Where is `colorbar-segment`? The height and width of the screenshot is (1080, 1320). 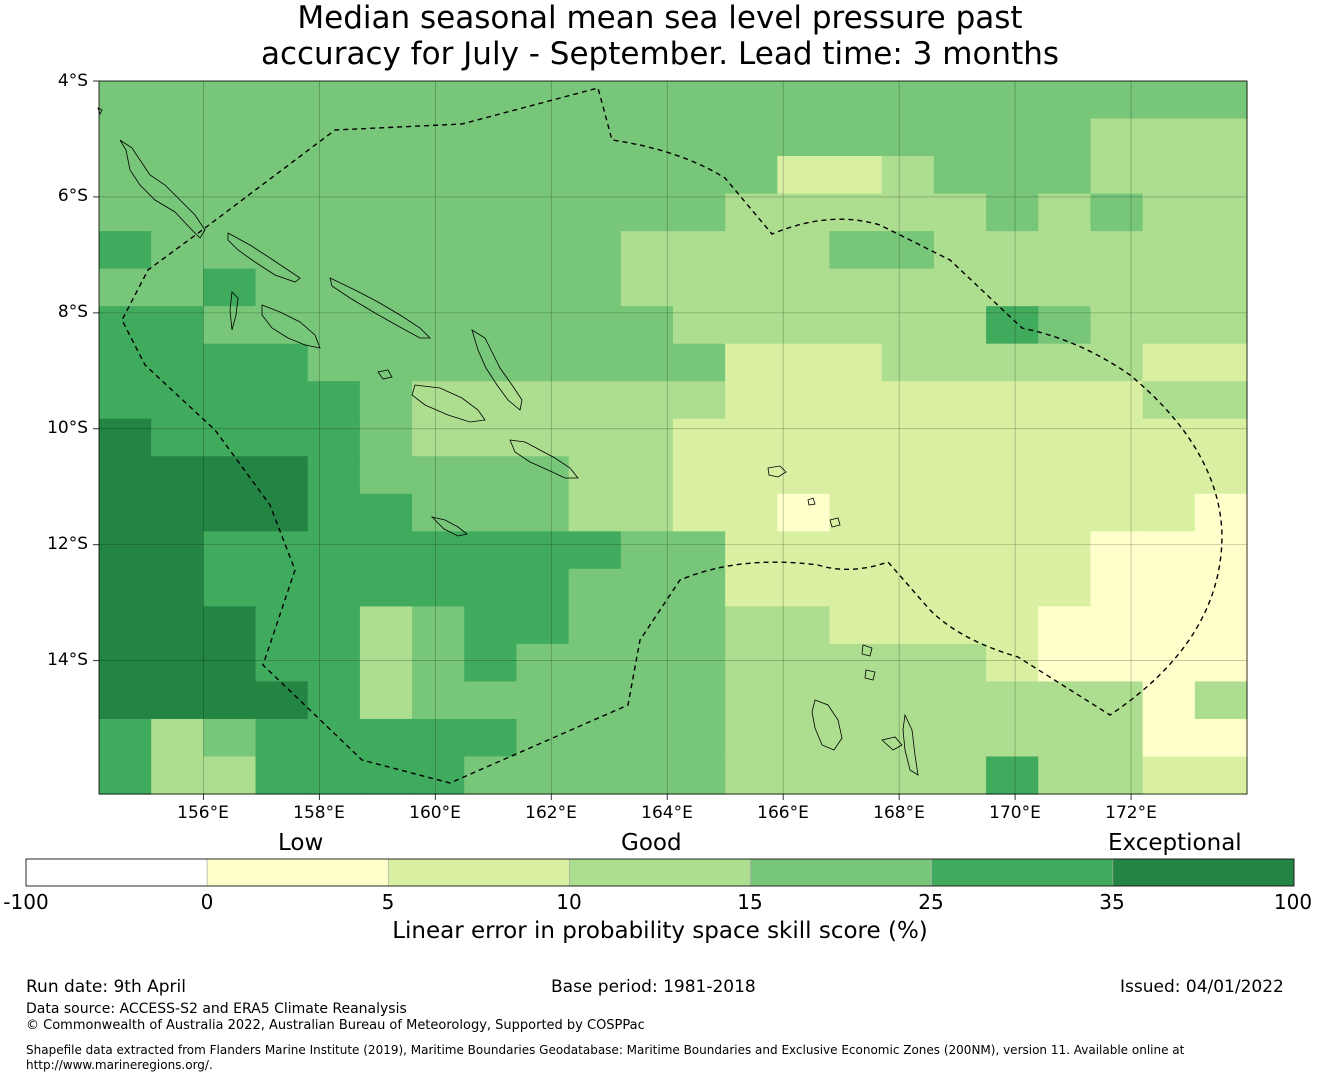 colorbar-segment is located at coordinates (1022, 872).